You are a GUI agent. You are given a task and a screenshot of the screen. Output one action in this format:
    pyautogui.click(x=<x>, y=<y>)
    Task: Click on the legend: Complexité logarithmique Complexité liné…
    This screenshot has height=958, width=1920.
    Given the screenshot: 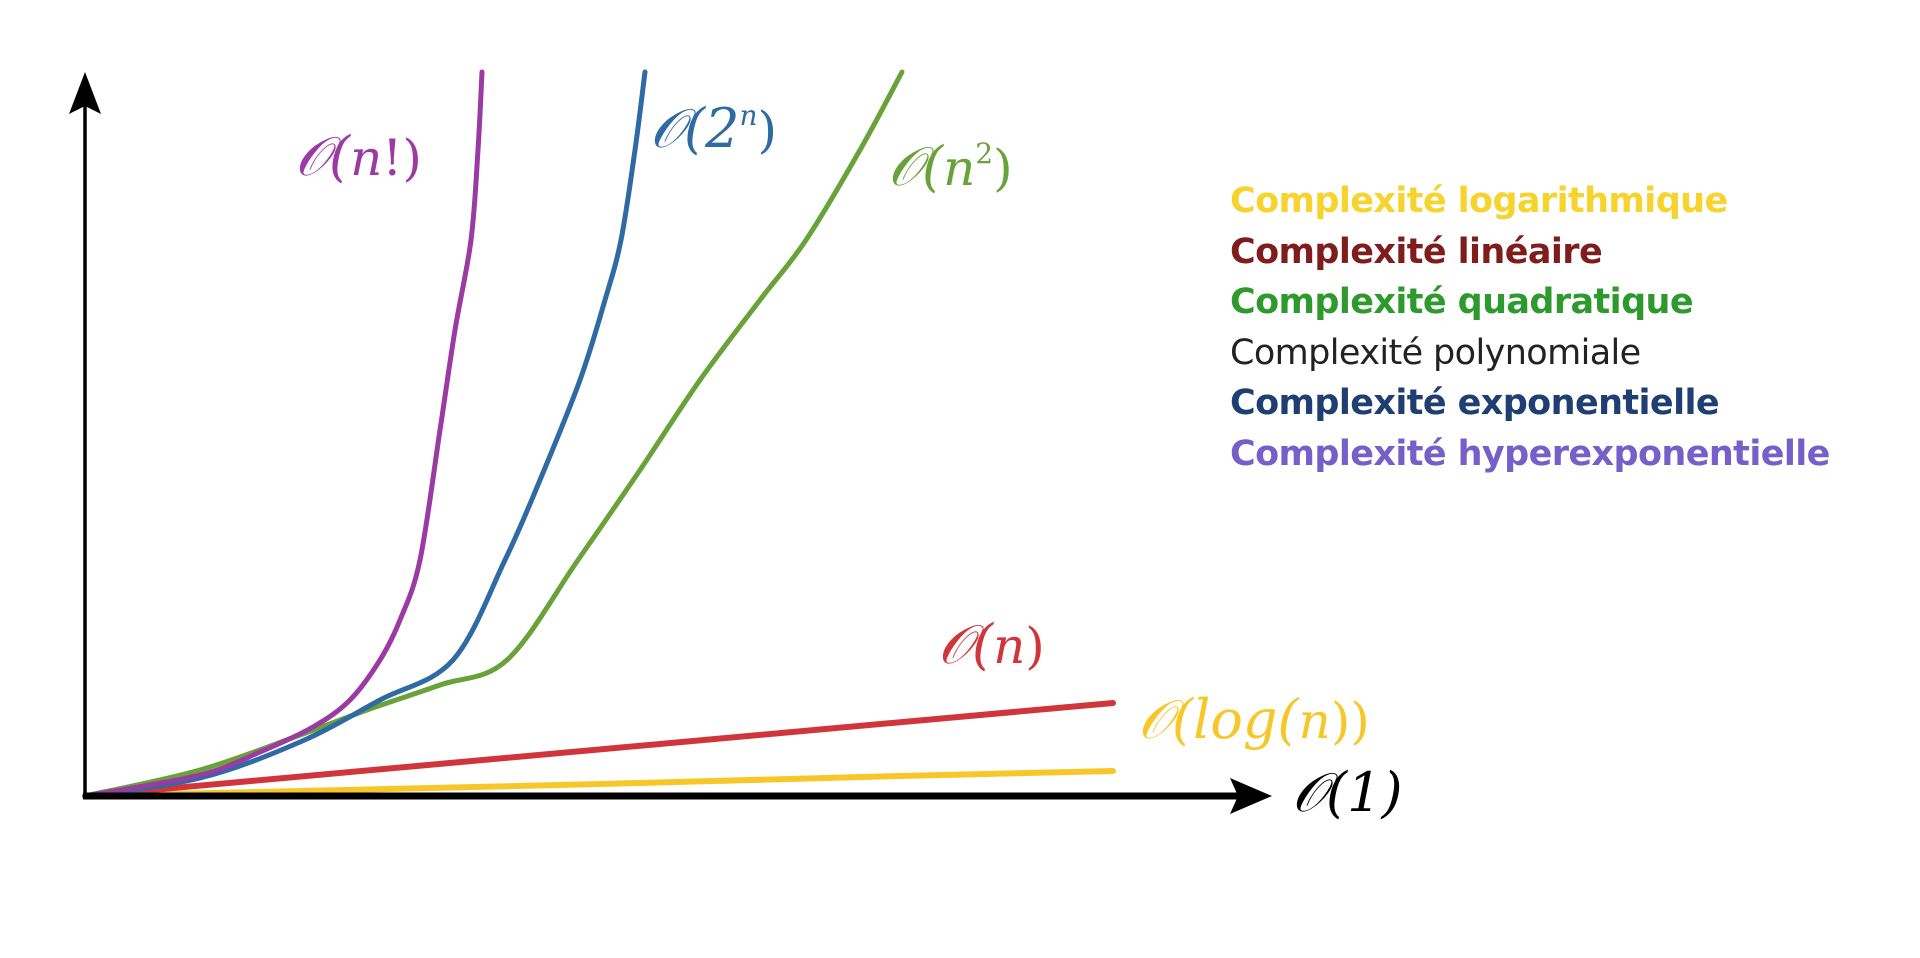 What is the action you would take?
    pyautogui.click(x=1530, y=327)
    